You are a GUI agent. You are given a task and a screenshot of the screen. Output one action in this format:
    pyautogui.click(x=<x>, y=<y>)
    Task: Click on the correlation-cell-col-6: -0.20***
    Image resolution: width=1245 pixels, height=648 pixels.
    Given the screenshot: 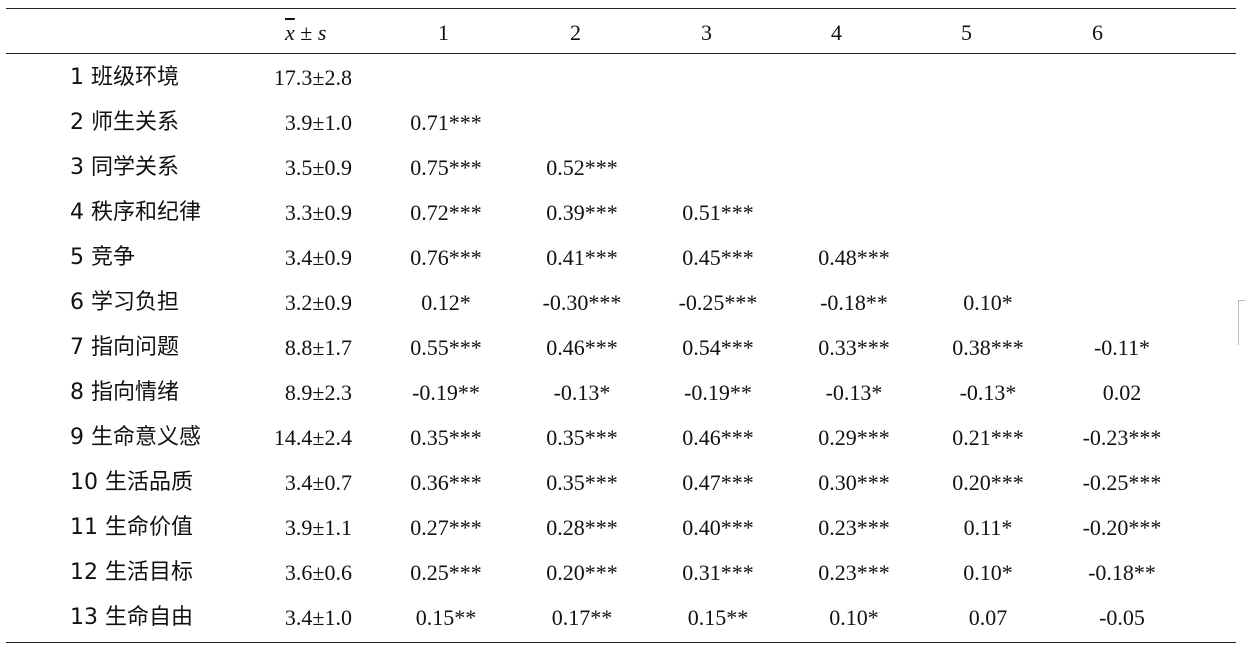 What is the action you would take?
    pyautogui.click(x=1122, y=527)
    